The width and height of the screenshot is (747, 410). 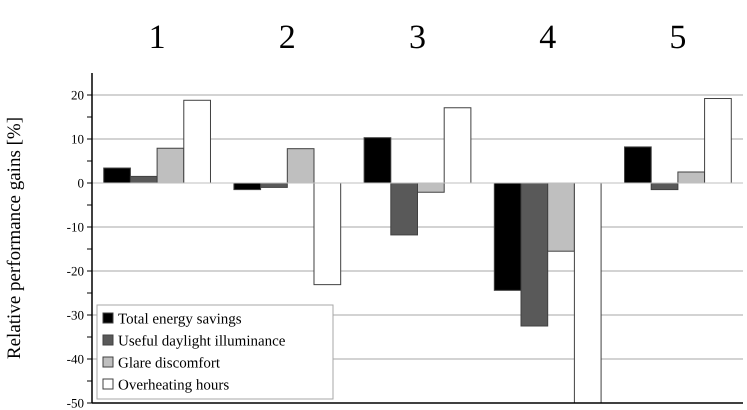 What do you see at coordinates (81, 183) in the screenshot?
I see `y-tick-label: 0` at bounding box center [81, 183].